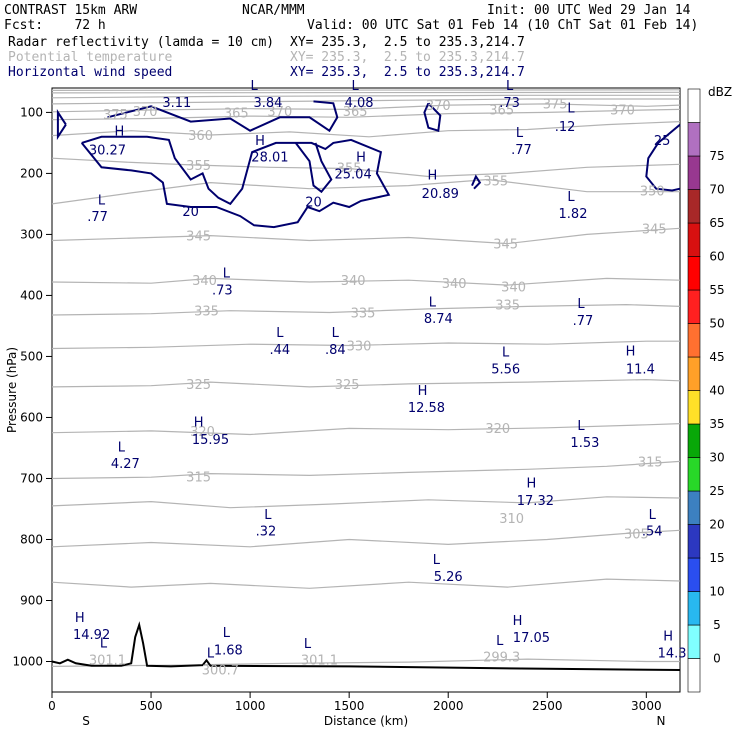 The image size is (740, 740). Describe the element at coordinates (12, 390) in the screenshot. I see `y-axis-label: Pressure (hPa)` at that location.